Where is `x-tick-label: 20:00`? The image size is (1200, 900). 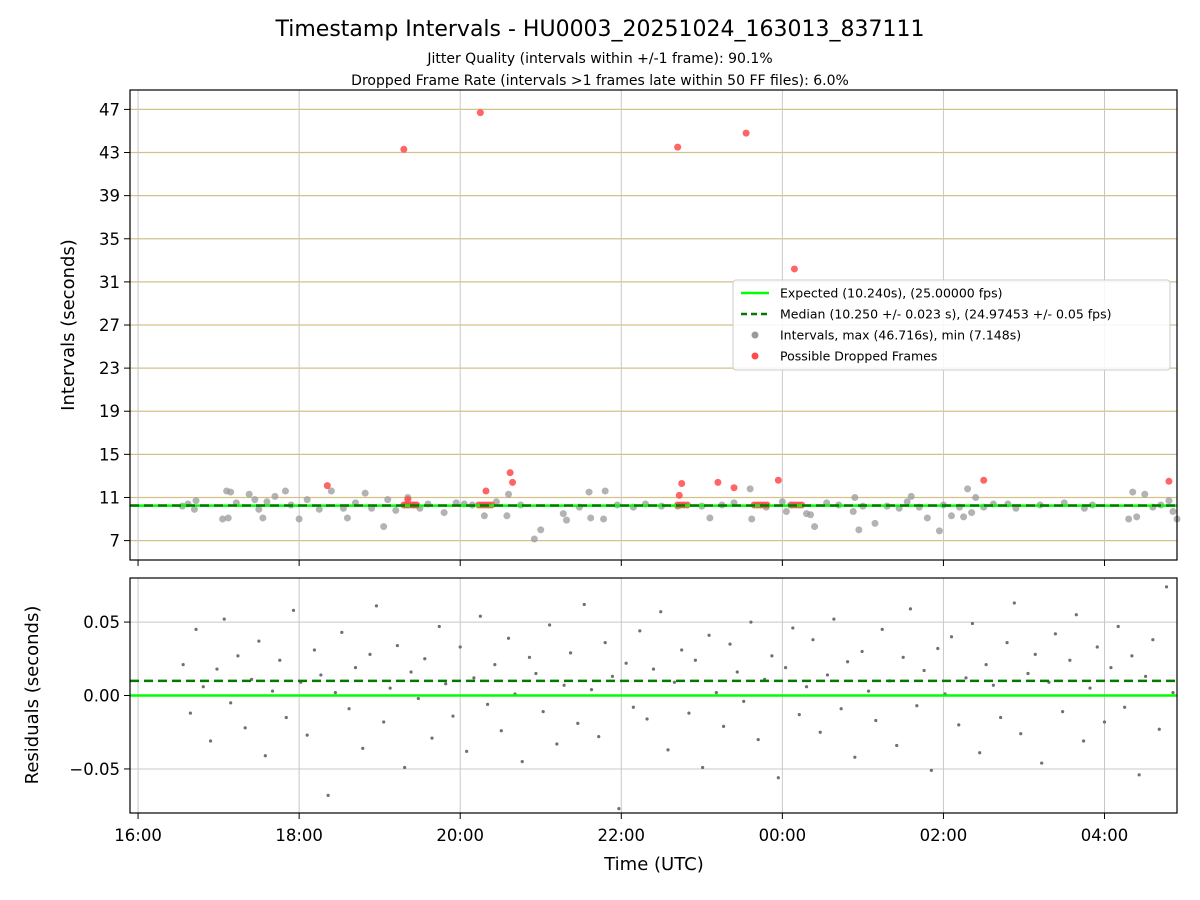 x-tick-label: 20:00 is located at coordinates (460, 835).